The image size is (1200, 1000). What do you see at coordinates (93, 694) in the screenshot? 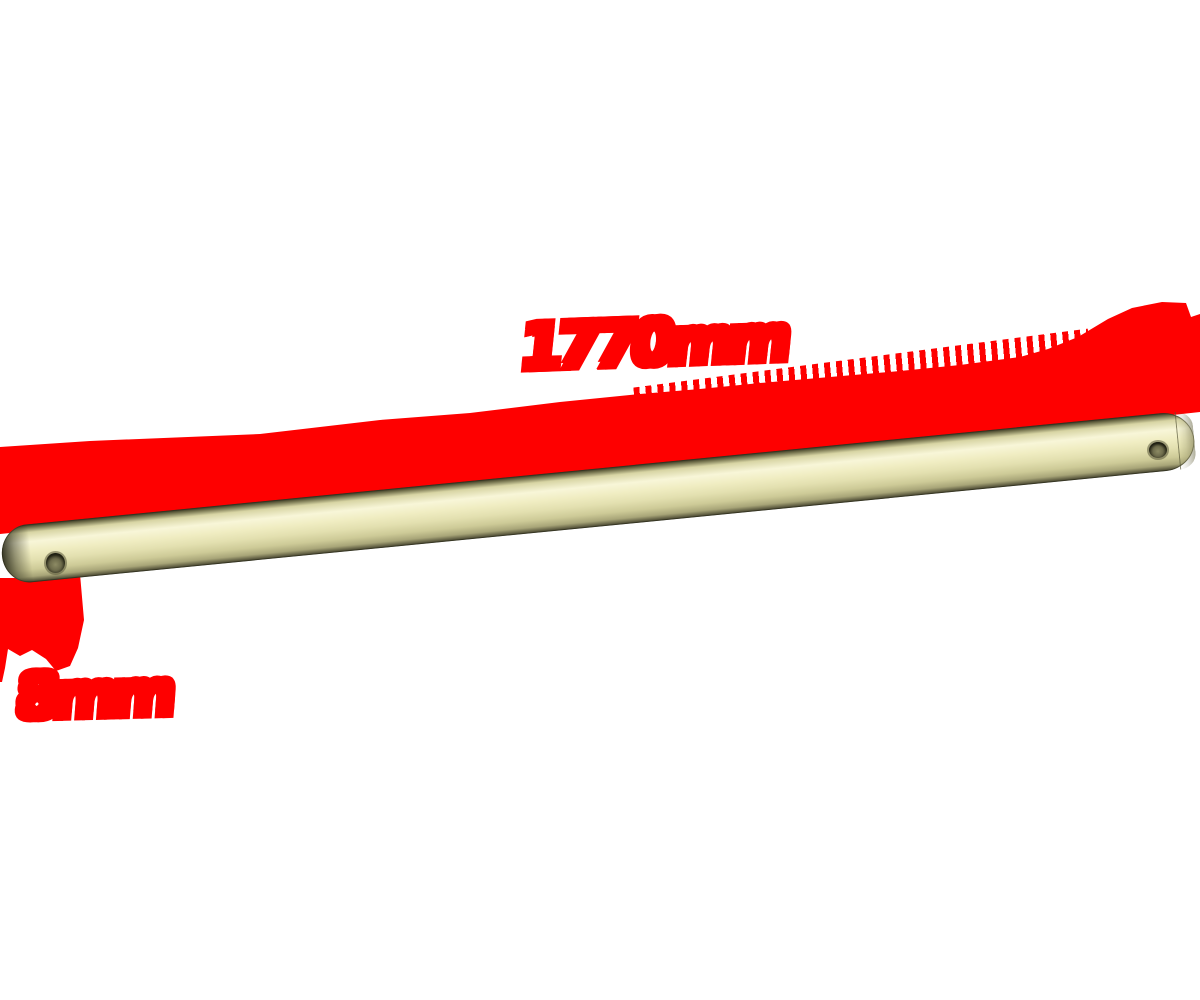
I see `hole-diameter-label: 8mm` at bounding box center [93, 694].